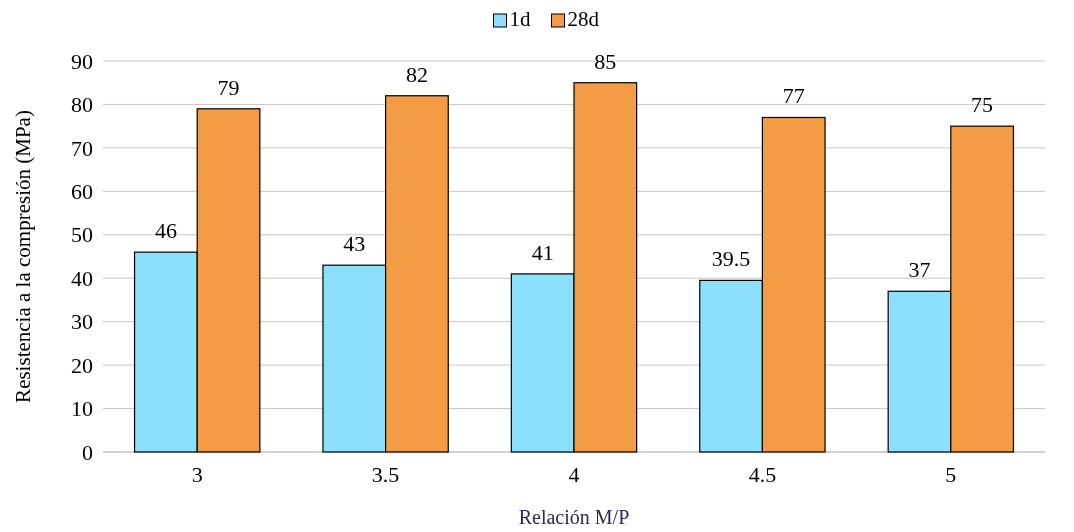 This screenshot has height=532, width=1074. What do you see at coordinates (793, 96) in the screenshot?
I see `data-label: 77` at bounding box center [793, 96].